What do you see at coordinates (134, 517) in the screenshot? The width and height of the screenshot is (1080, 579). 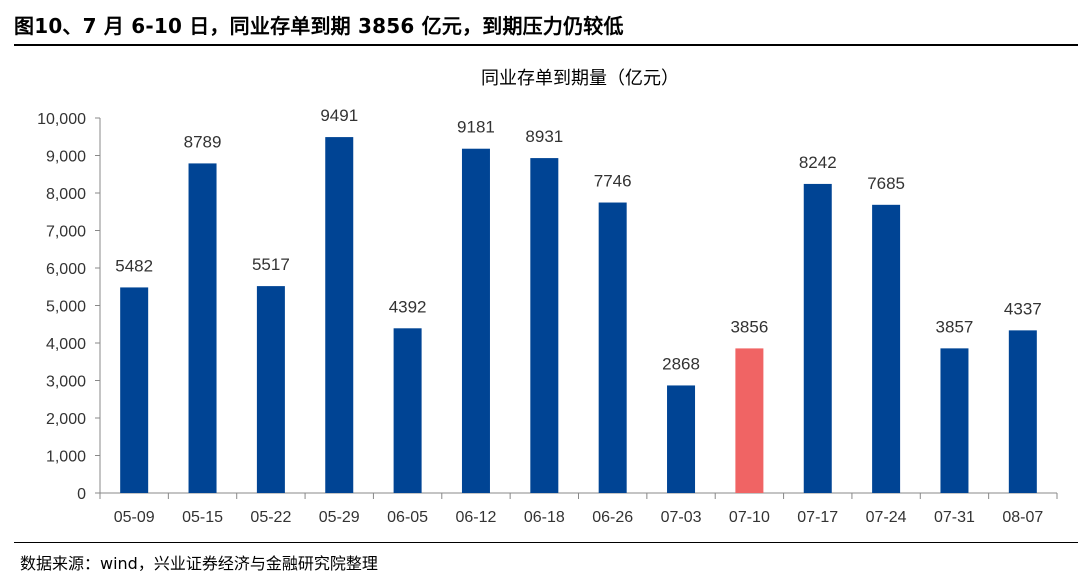 I see `x-tick-label: 05-09` at bounding box center [134, 517].